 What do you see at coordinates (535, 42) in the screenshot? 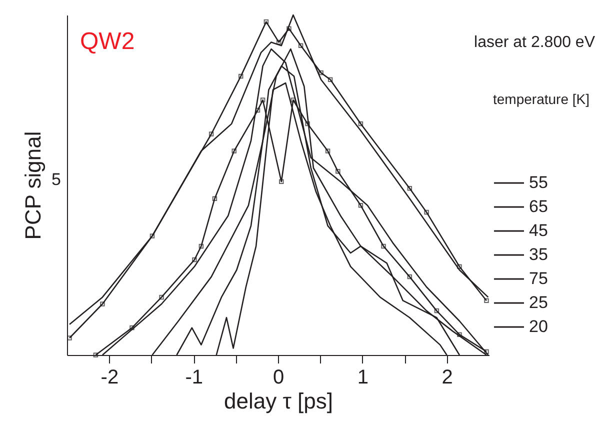
I see `annotation: laser at 2.800 eV` at bounding box center [535, 42].